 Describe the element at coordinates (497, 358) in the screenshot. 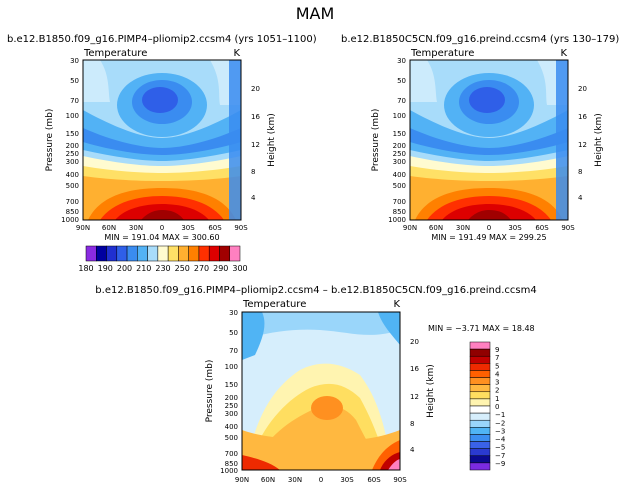

I see `colorbar-tick-label: 7` at that location.